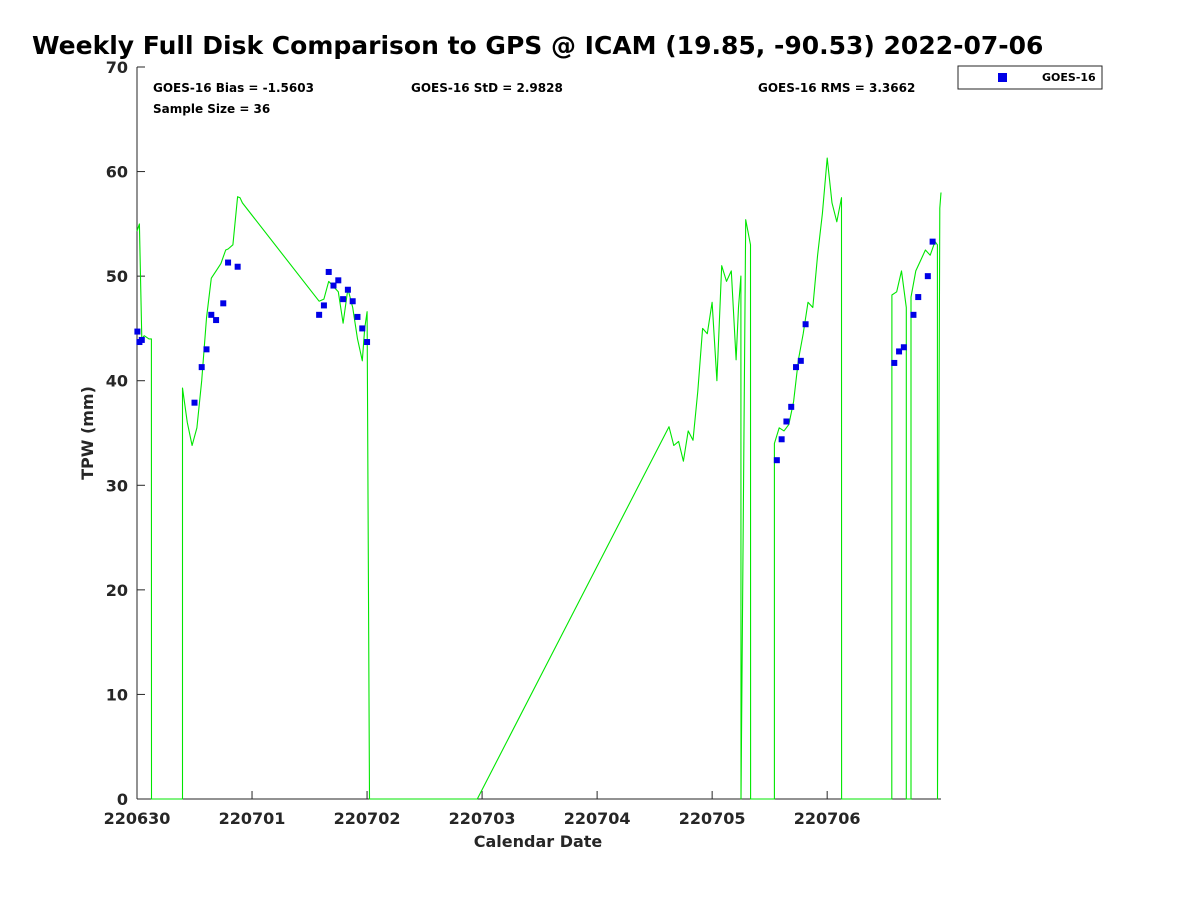  Describe the element at coordinates (211, 109) in the screenshot. I see `stat-sample-size: Sample Size = 36` at that location.